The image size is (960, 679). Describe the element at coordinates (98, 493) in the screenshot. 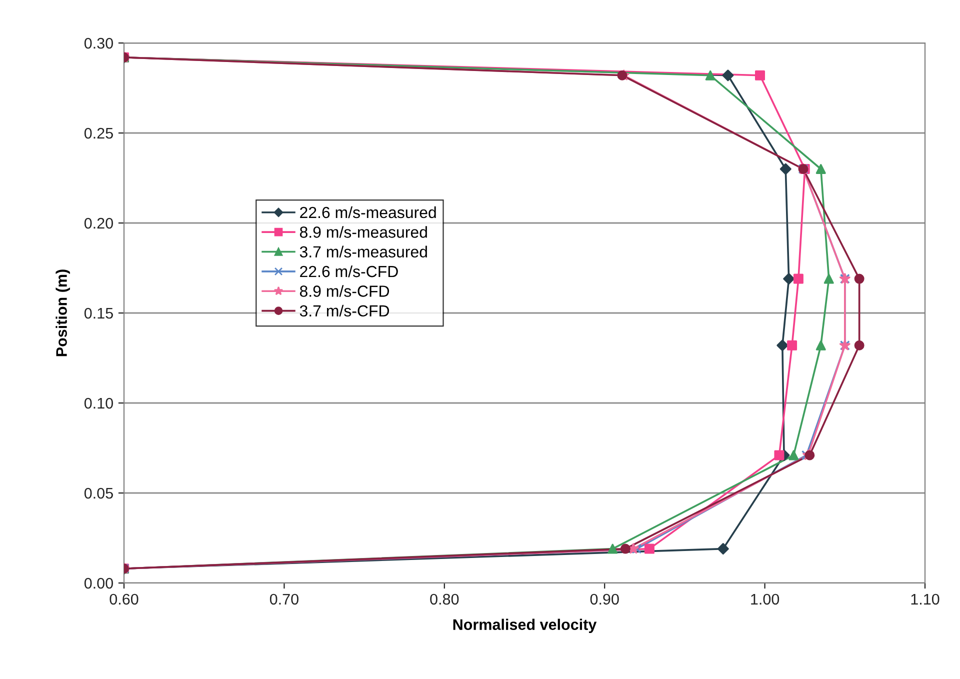

I see `y-tick-label: 0.05` at that location.